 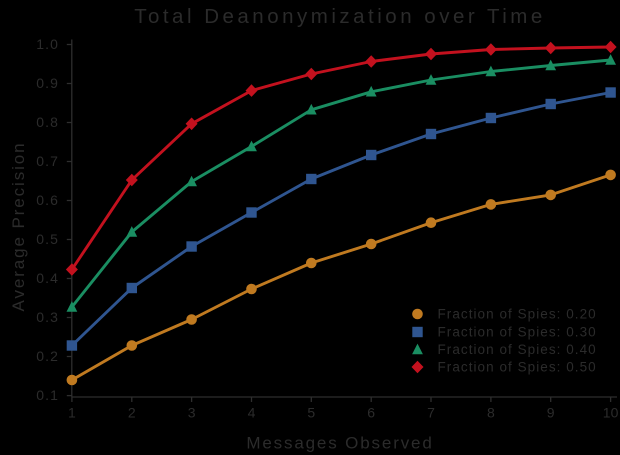 What do you see at coordinates (551, 413) in the screenshot?
I see `svg-text: 9` at bounding box center [551, 413].